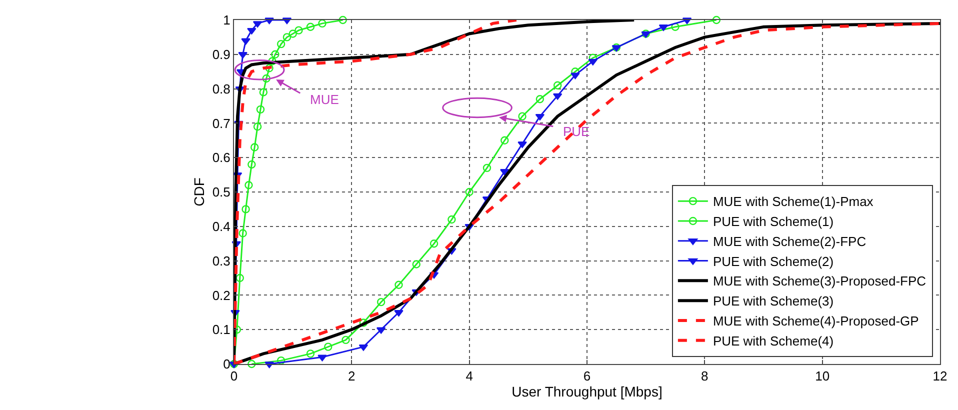  Describe the element at coordinates (469, 376) in the screenshot. I see `x-tick-label: 4` at that location.